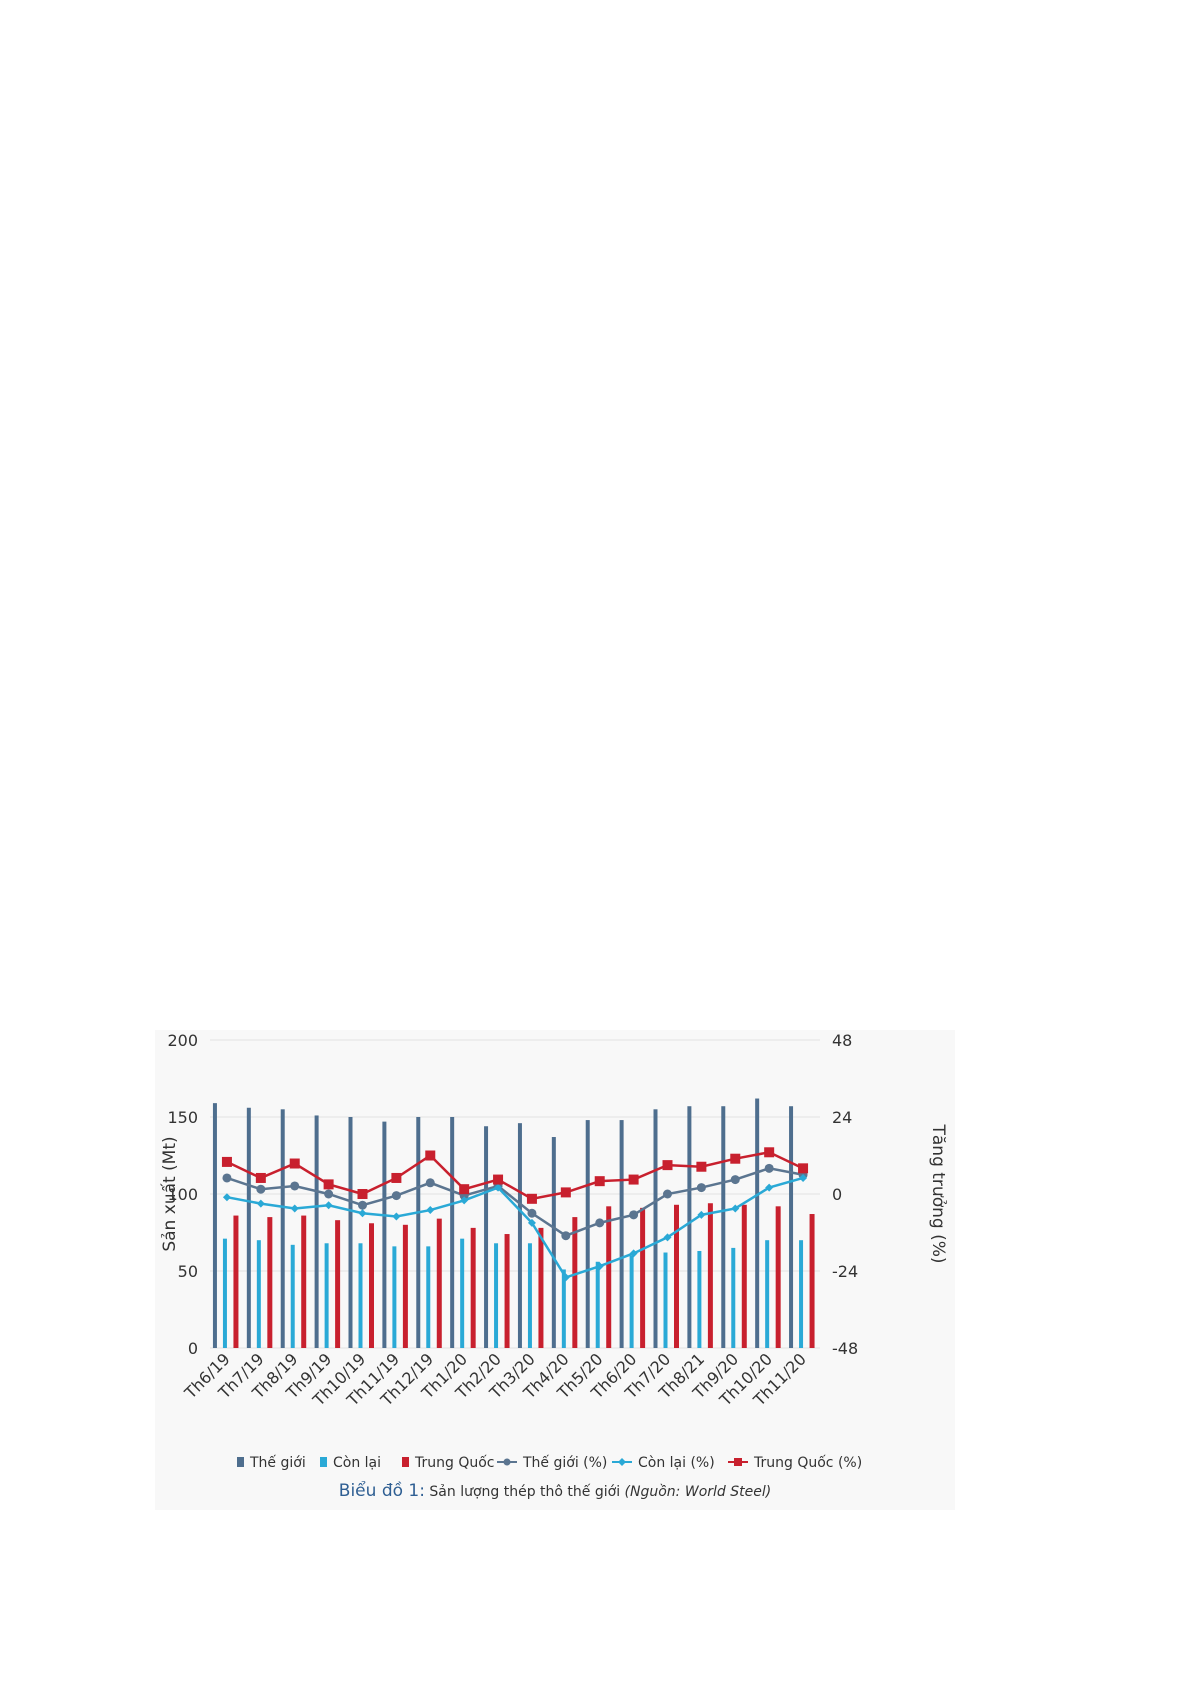 This screenshot has width=1192, height=1685. Describe the element at coordinates (381, 1491) in the screenshot. I see `caption-label: Biểu đồ 1:` at that location.